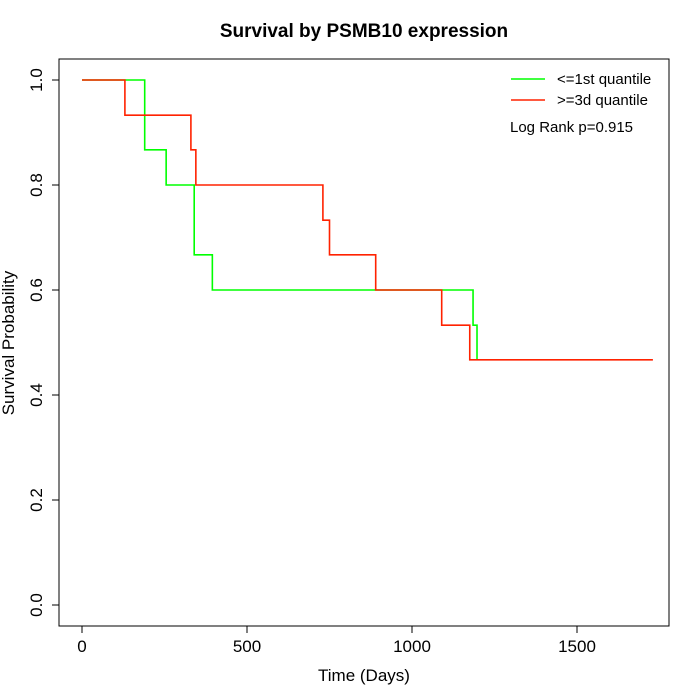 The image size is (700, 700). Describe the element at coordinates (247, 646) in the screenshot. I see `x-tick-label: 500` at that location.